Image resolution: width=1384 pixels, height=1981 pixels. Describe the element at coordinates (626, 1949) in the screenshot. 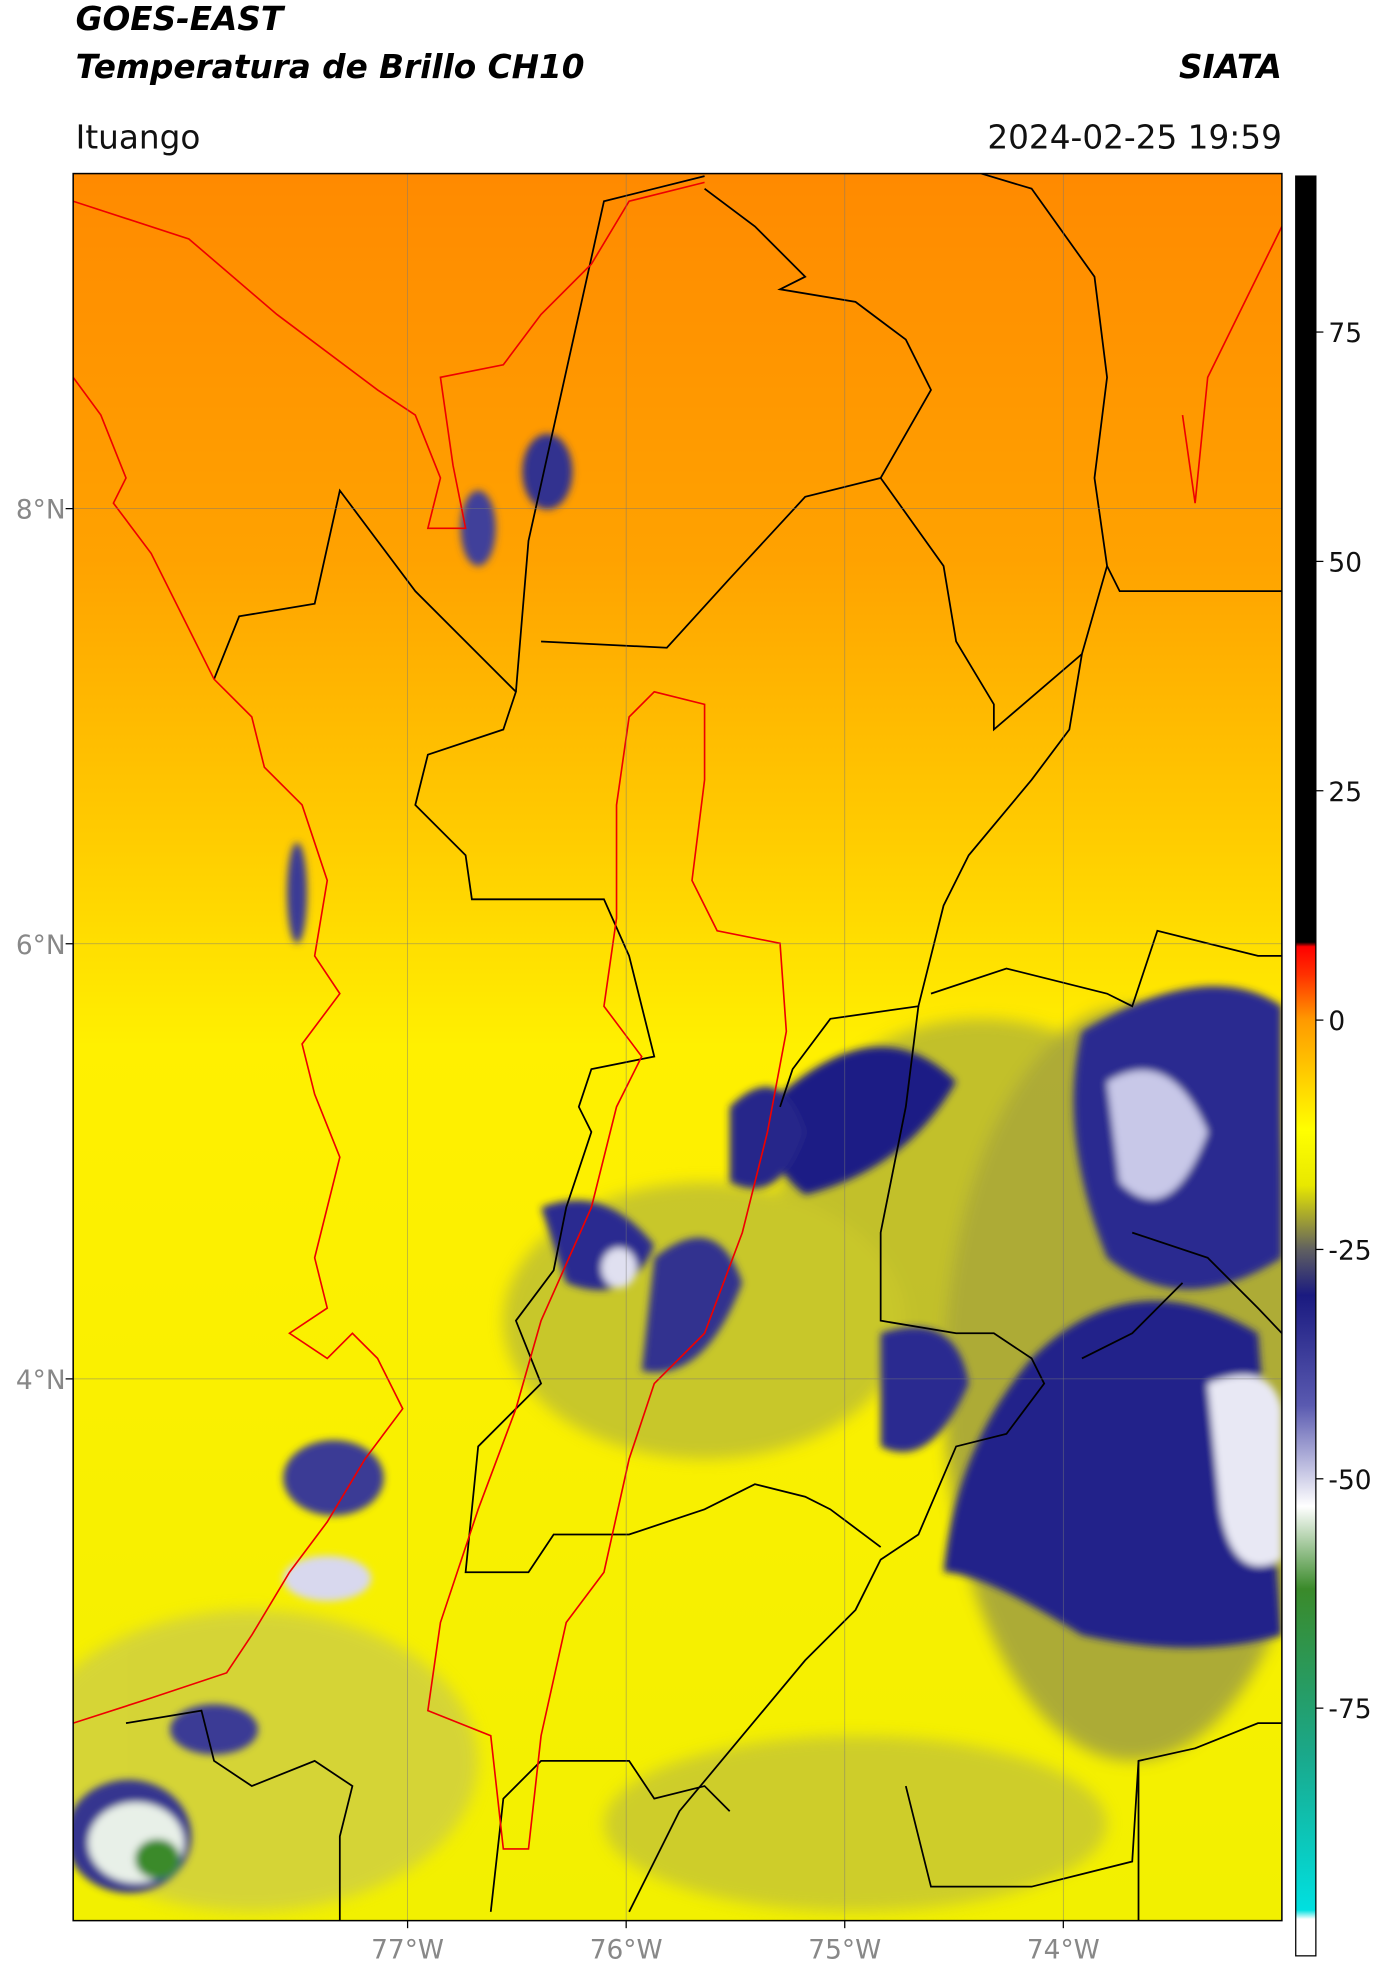

I see `x-tick-label: 76°W` at that location.